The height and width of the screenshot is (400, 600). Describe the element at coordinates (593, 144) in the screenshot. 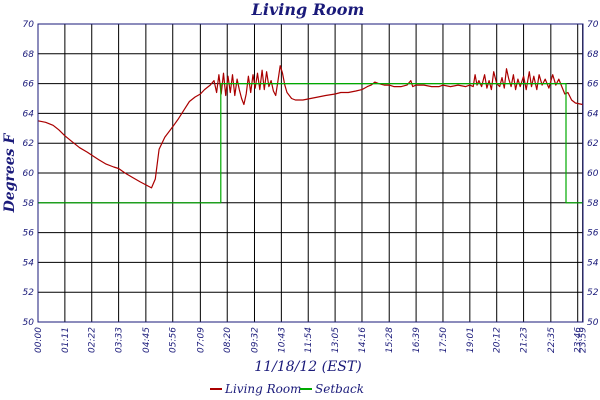

I see `y-tick-label-right: 62` at that location.